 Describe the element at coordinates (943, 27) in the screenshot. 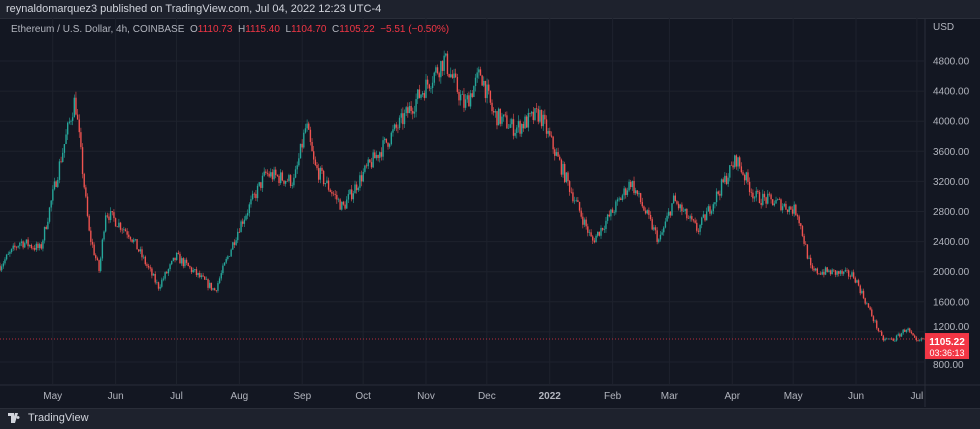

I see `currency-label: USD` at that location.